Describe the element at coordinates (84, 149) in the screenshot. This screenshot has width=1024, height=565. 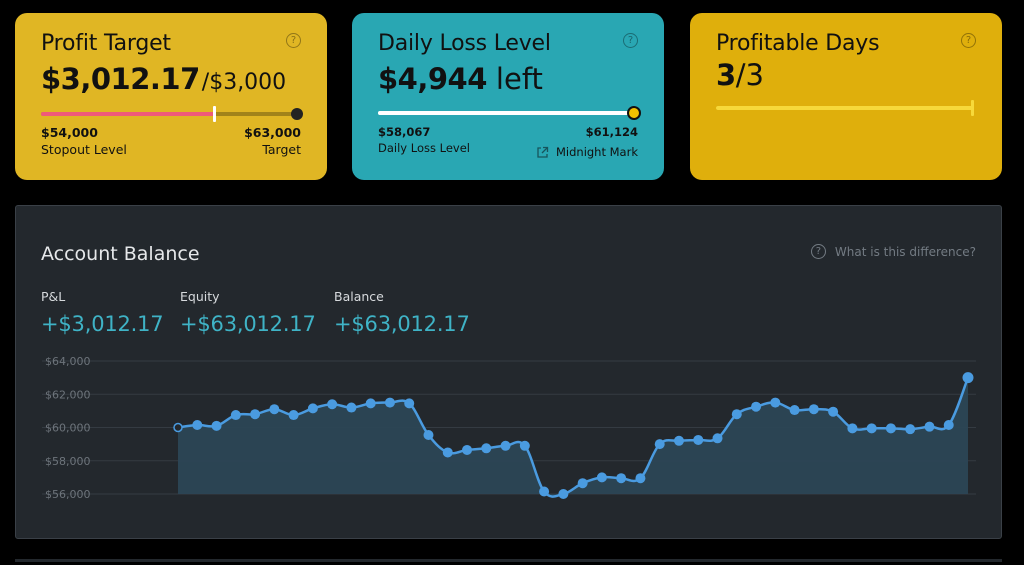
I see `stopout-label: Stopout Level` at that location.